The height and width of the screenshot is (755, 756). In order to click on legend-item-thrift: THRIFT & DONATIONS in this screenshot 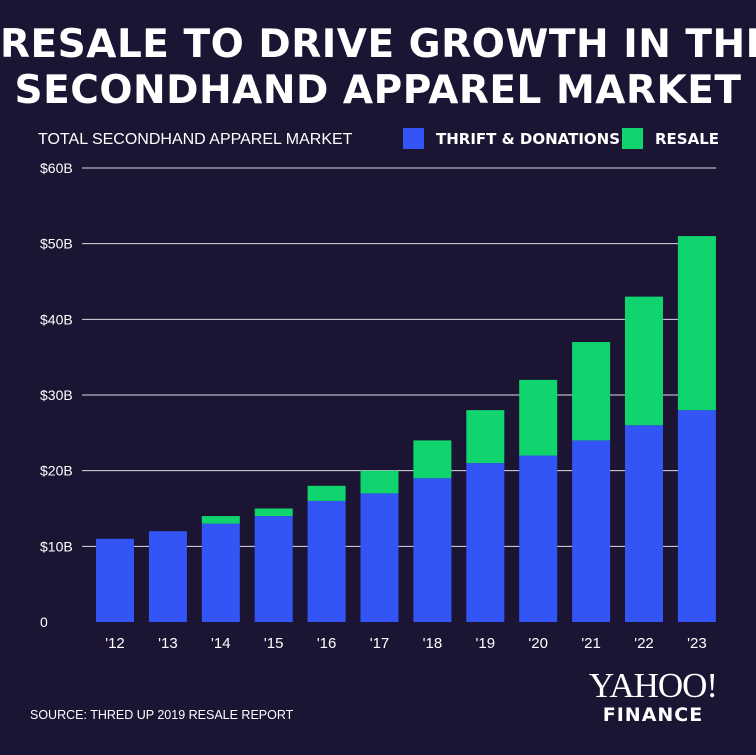, I will do `click(511, 138)`.